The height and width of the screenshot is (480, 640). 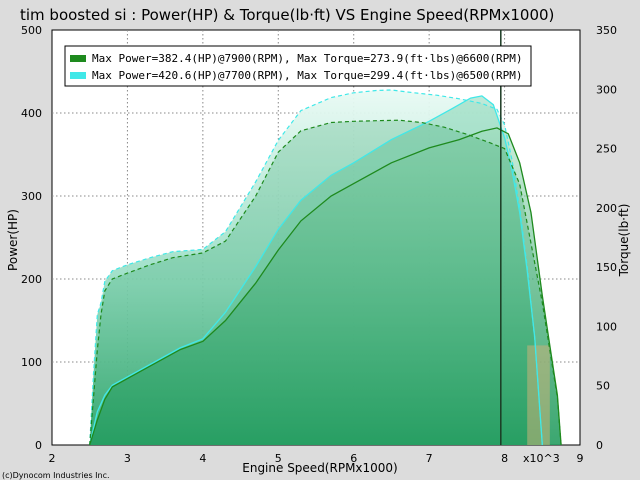 I want to click on y-right-tick-label-4: 200, so click(x=606, y=208).